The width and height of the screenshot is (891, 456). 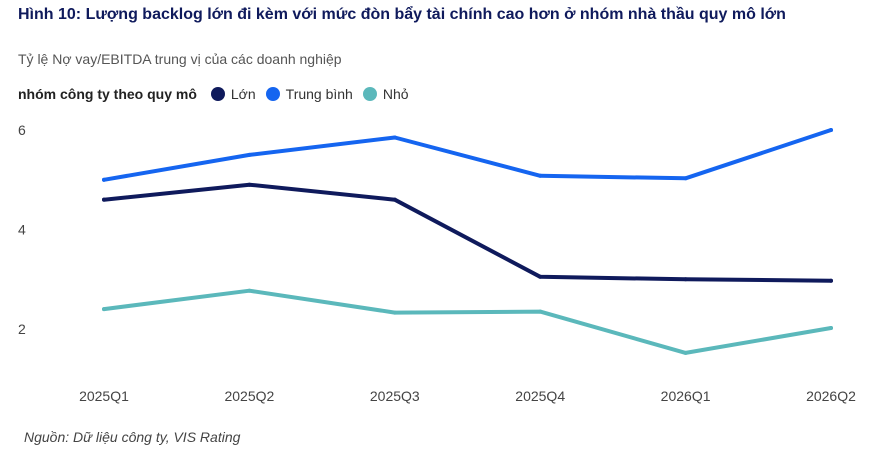 What do you see at coordinates (467, 155) in the screenshot?
I see `series-line-trung-binh` at bounding box center [467, 155].